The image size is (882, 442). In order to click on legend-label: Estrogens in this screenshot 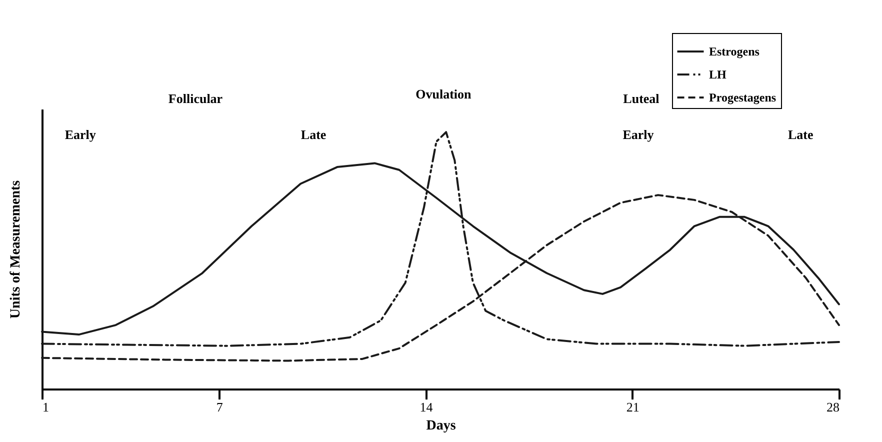, I will do `click(734, 51)`.